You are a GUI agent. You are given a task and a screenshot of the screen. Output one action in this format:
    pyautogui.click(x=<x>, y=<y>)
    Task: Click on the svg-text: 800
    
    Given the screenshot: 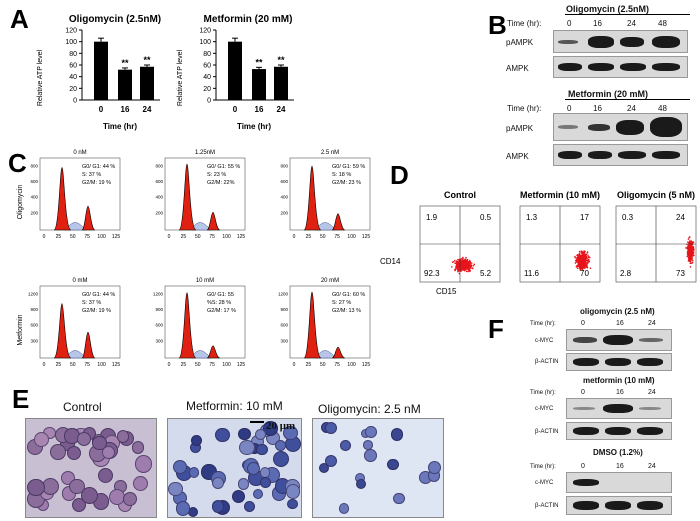 What is the action you would take?
    pyautogui.click(x=34, y=165)
    